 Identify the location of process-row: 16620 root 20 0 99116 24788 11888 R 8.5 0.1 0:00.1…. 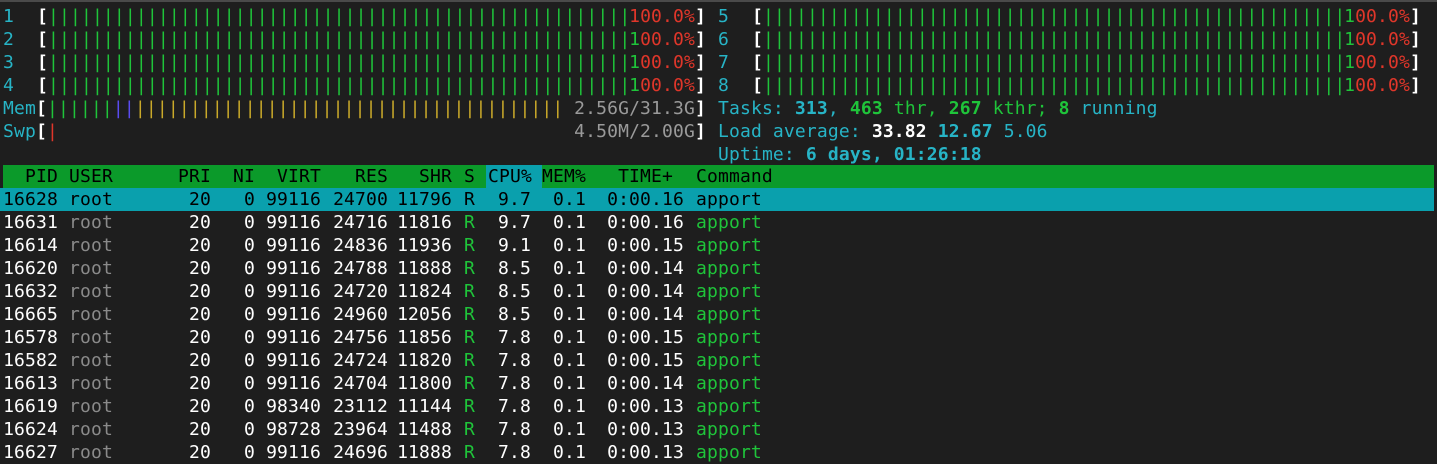
(717, 268).